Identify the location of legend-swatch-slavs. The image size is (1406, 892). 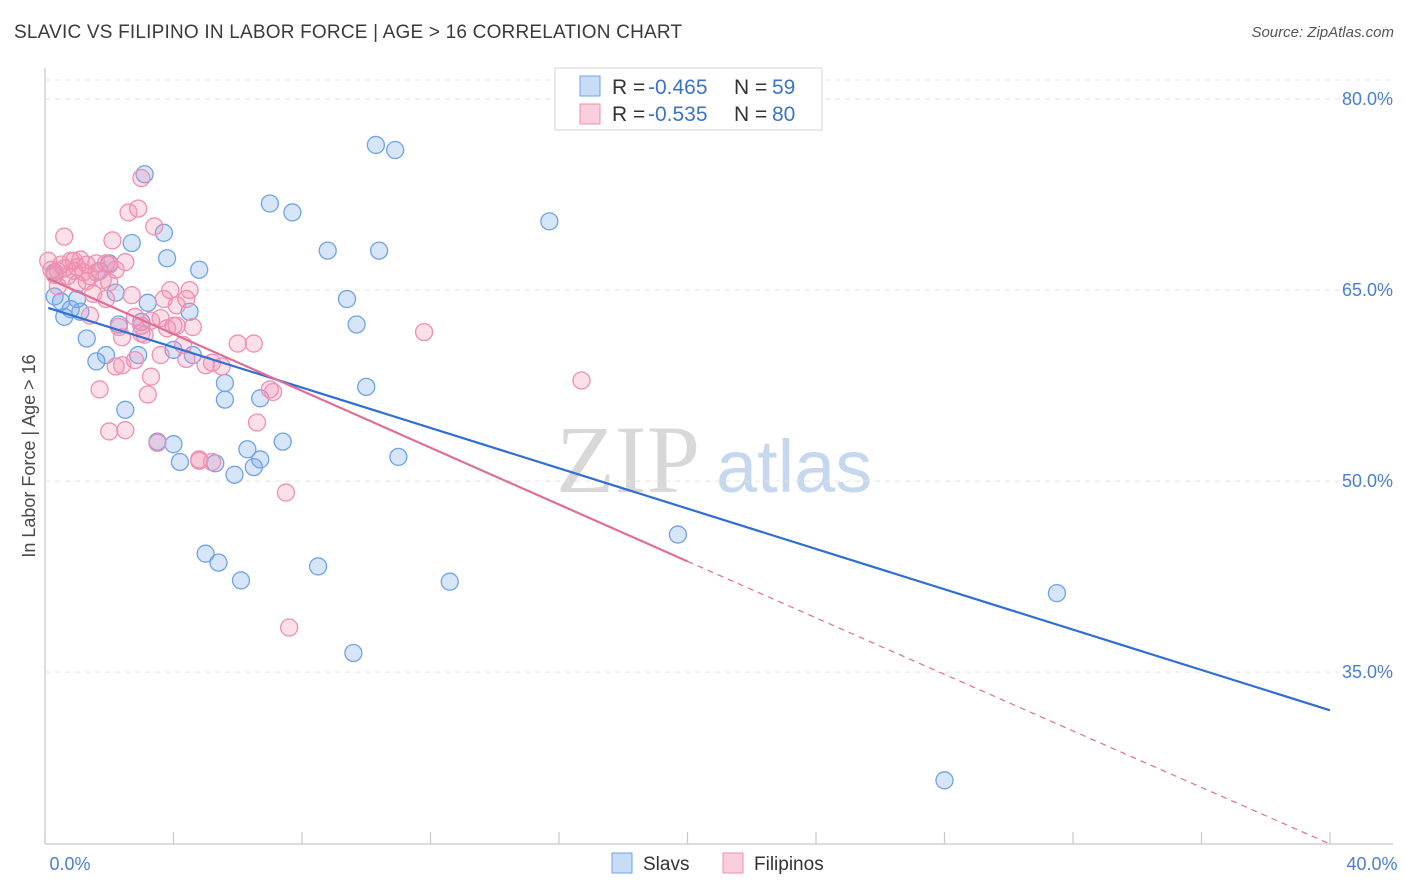
(590, 86).